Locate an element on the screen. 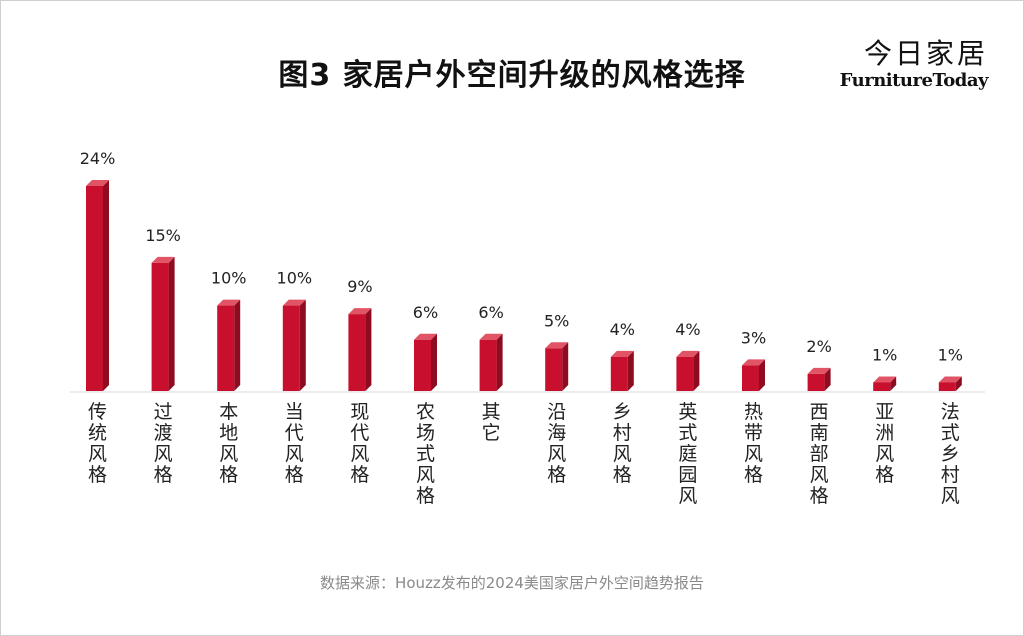  data-label: 15% is located at coordinates (163, 235).